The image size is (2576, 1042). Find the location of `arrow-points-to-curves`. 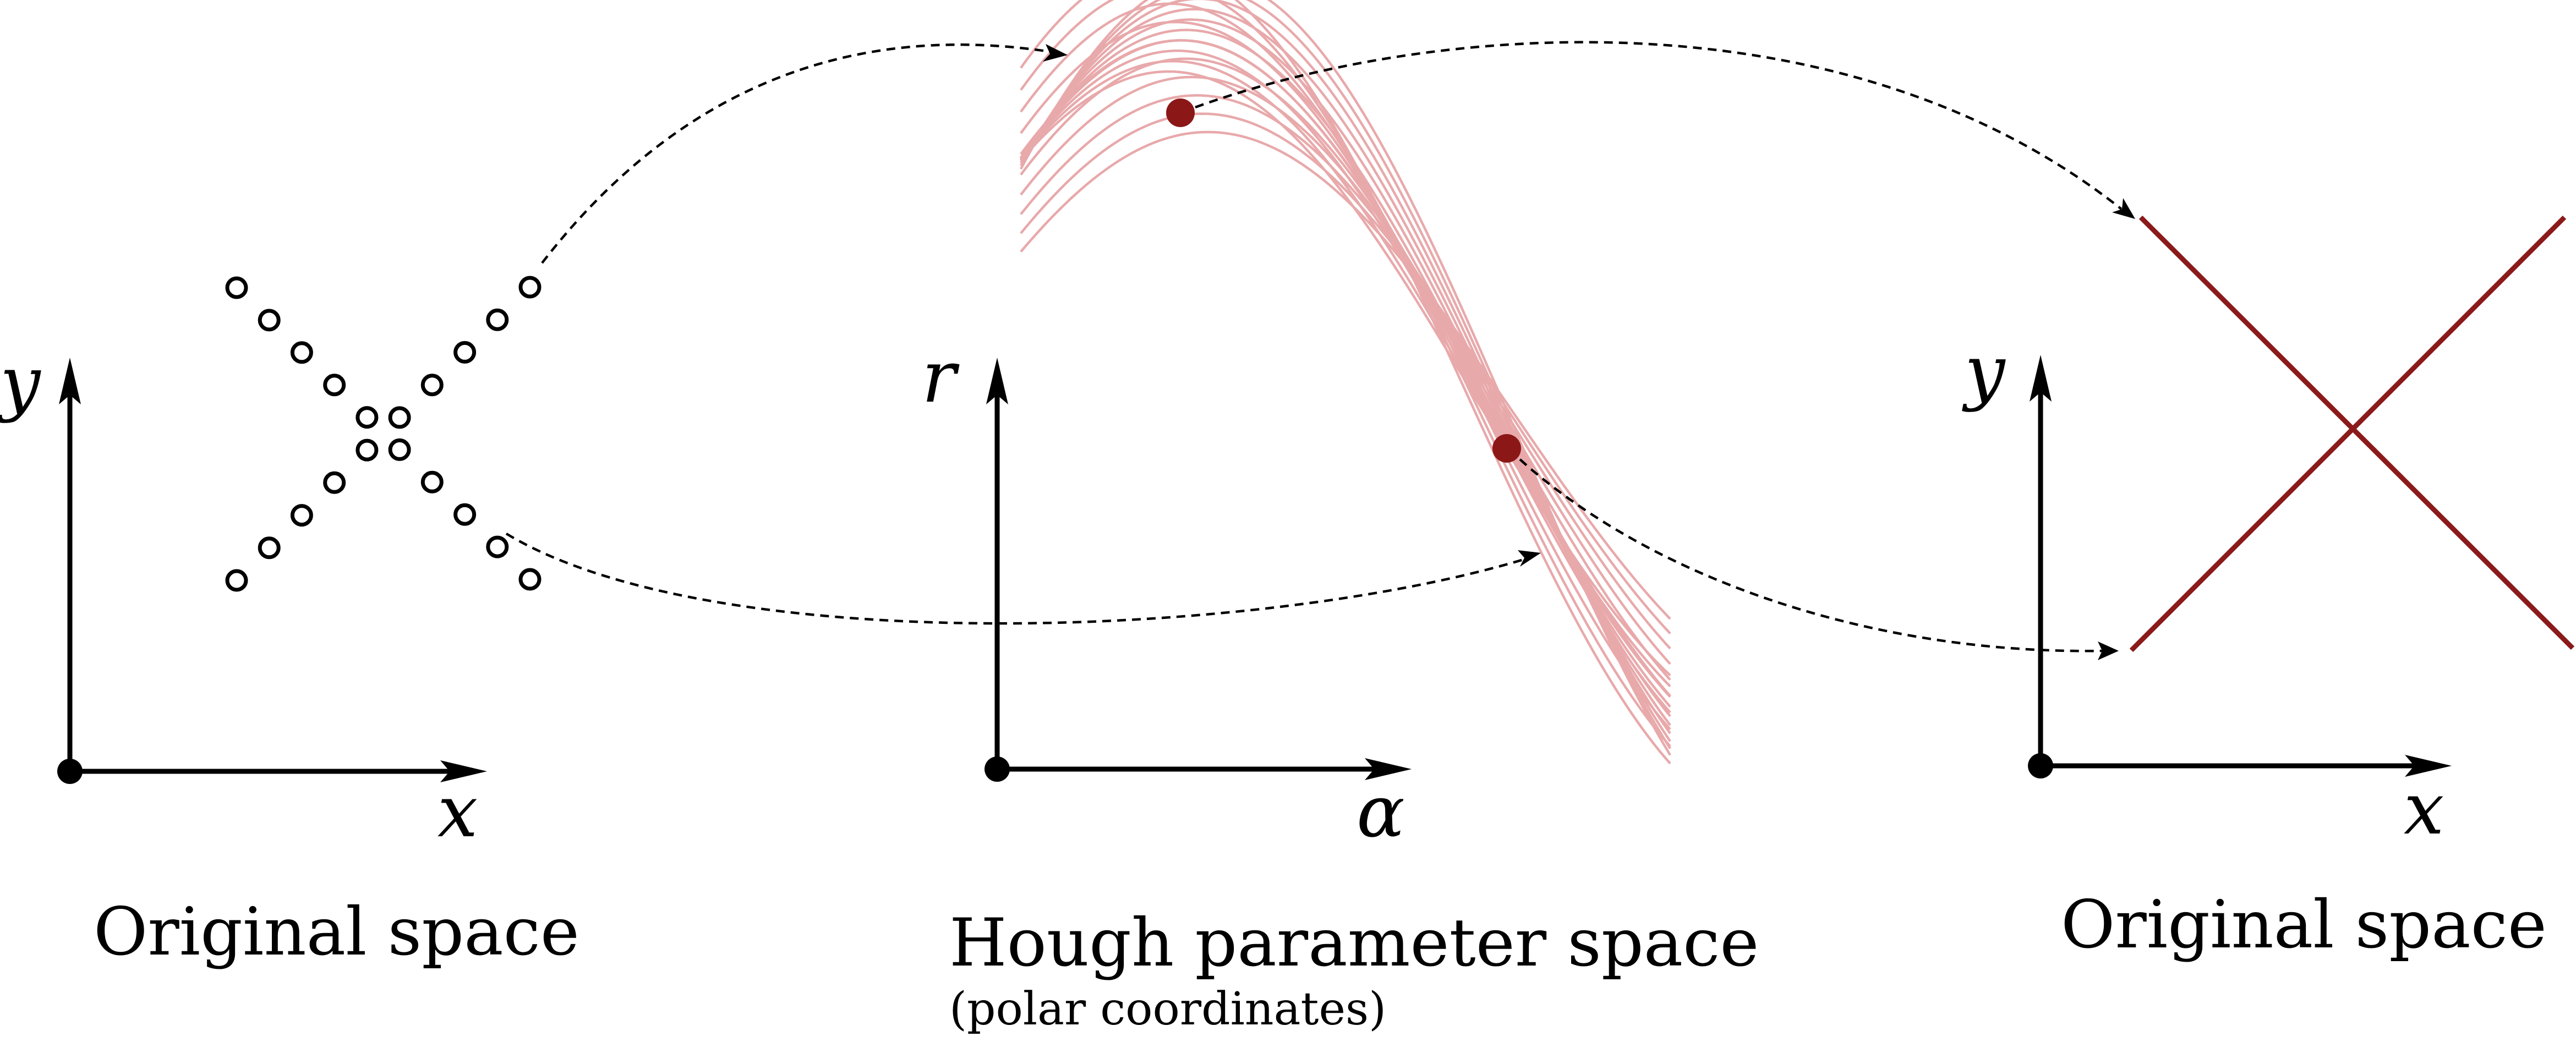

arrow-points-to-curves is located at coordinates (797, 153).